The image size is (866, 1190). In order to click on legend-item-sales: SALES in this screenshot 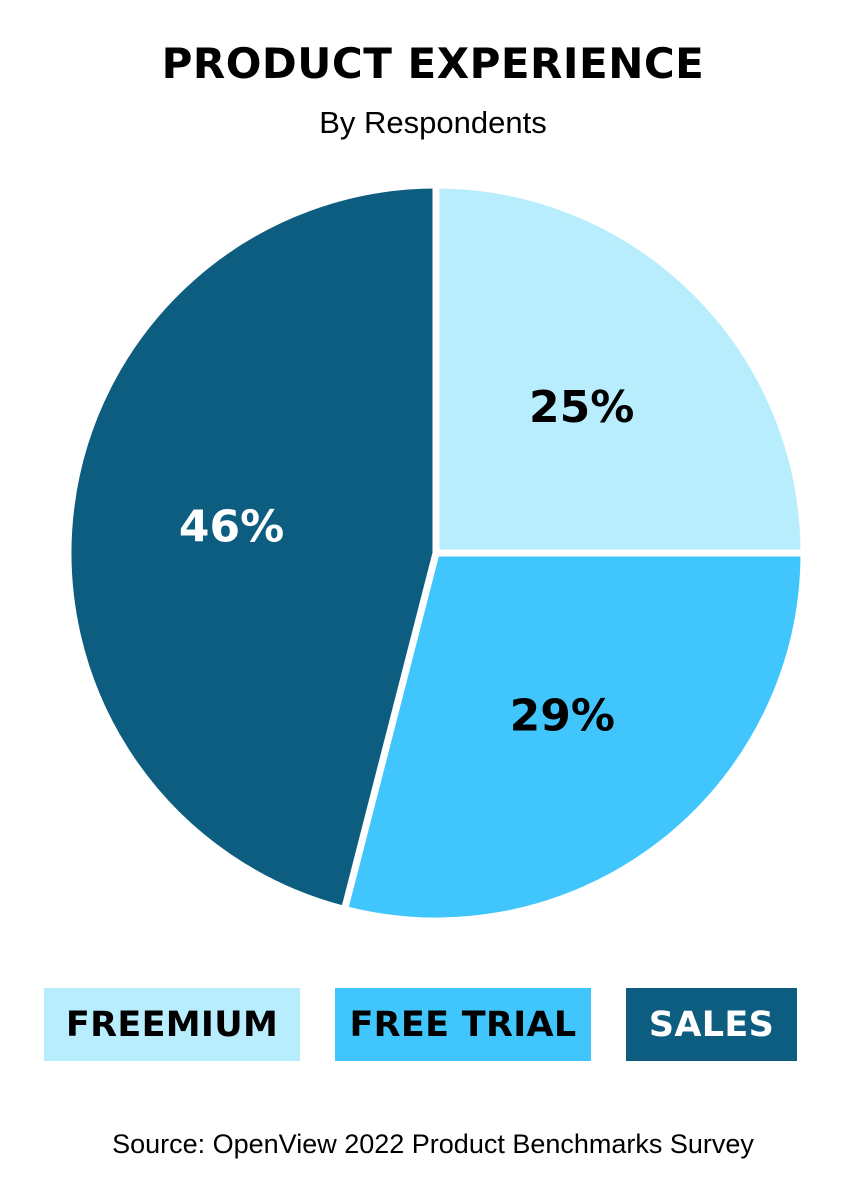, I will do `click(711, 1024)`.